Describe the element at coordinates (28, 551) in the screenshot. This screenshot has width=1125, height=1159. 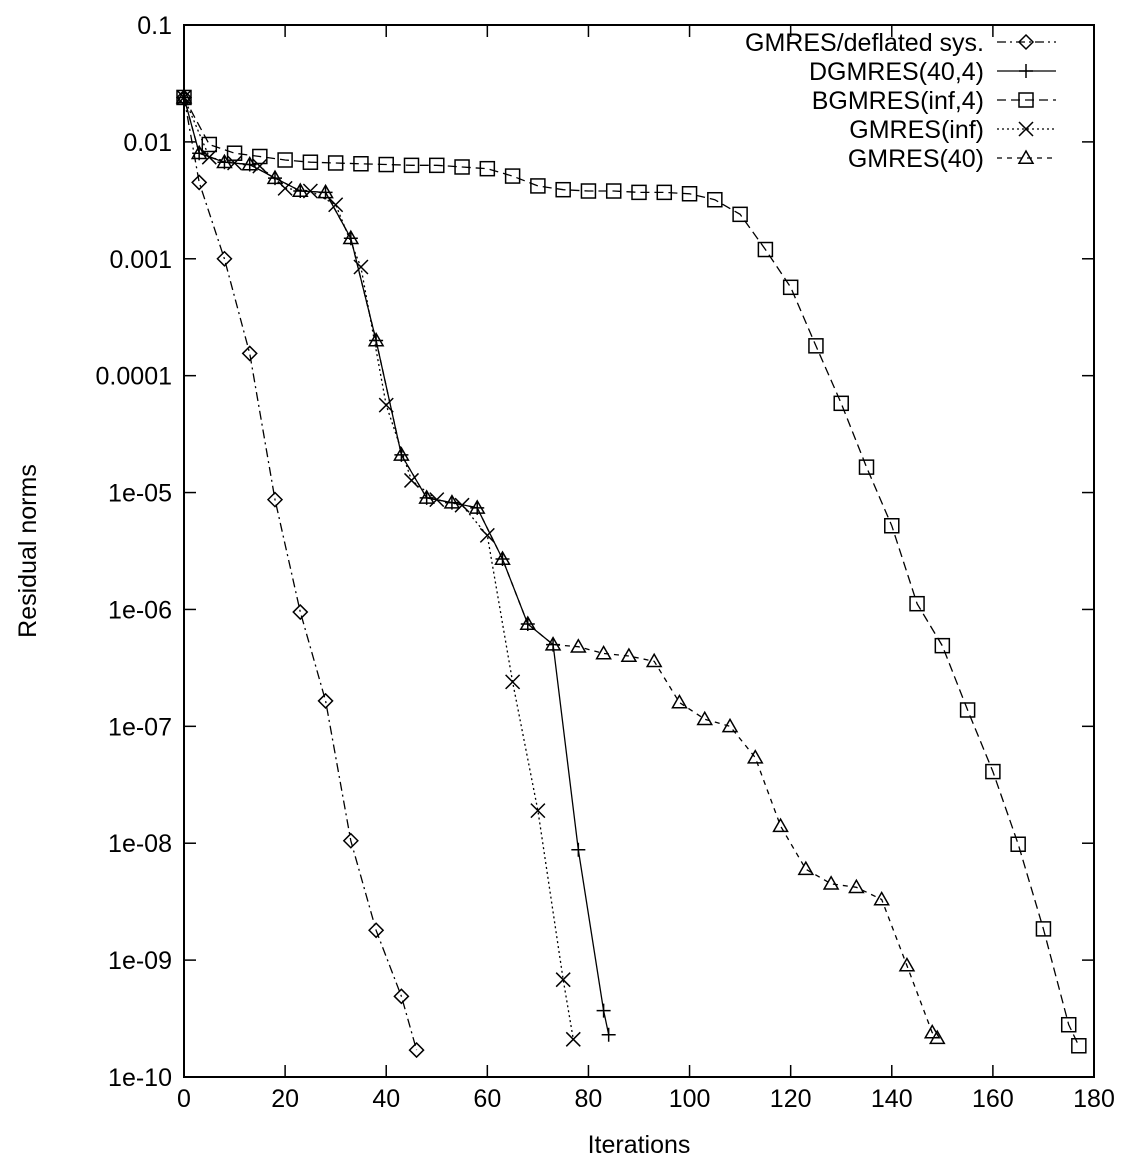
I see `y-axis-title: Residual norms` at that location.